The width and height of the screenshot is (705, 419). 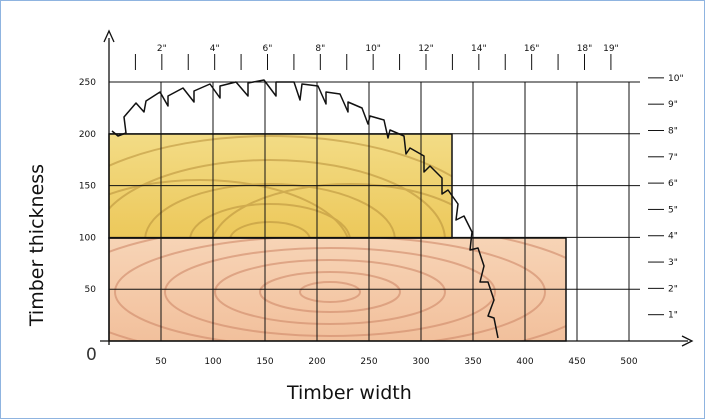 What do you see at coordinates (673, 316) in the screenshot?
I see `y-inch-tick-label: 1"` at bounding box center [673, 316].